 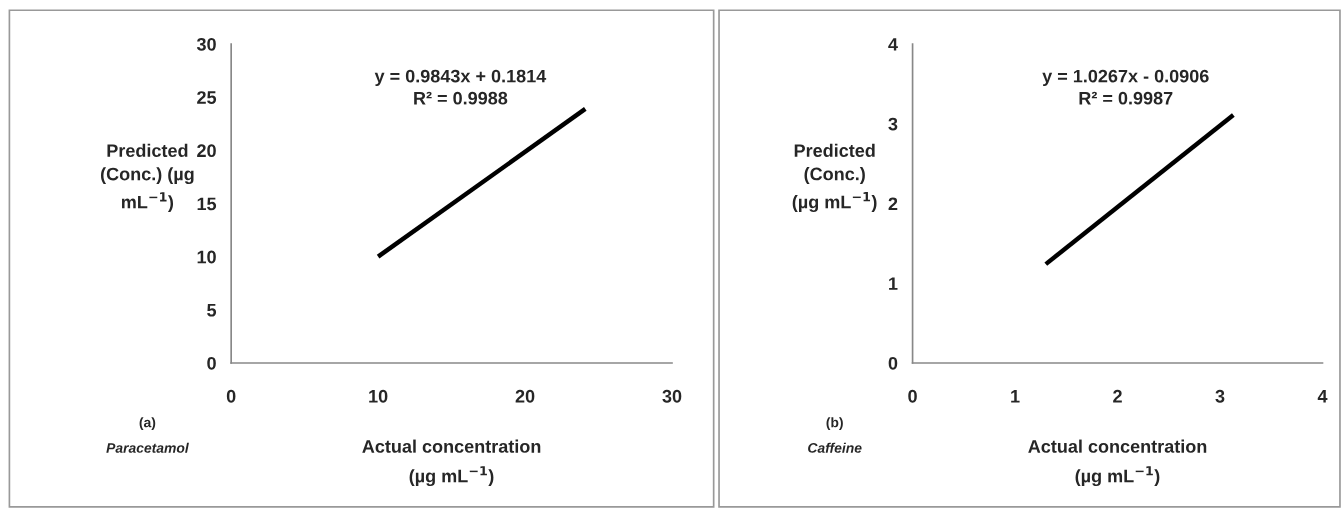 What do you see at coordinates (206, 257) in the screenshot?
I see `y-tick-label: 10` at bounding box center [206, 257].